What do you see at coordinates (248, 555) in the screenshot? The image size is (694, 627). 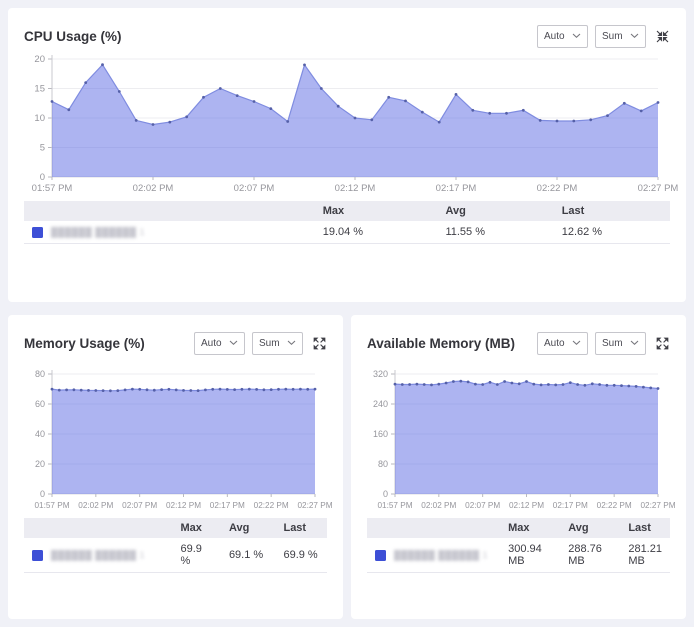 I see `avg-value: 69.1 %` at bounding box center [248, 555].